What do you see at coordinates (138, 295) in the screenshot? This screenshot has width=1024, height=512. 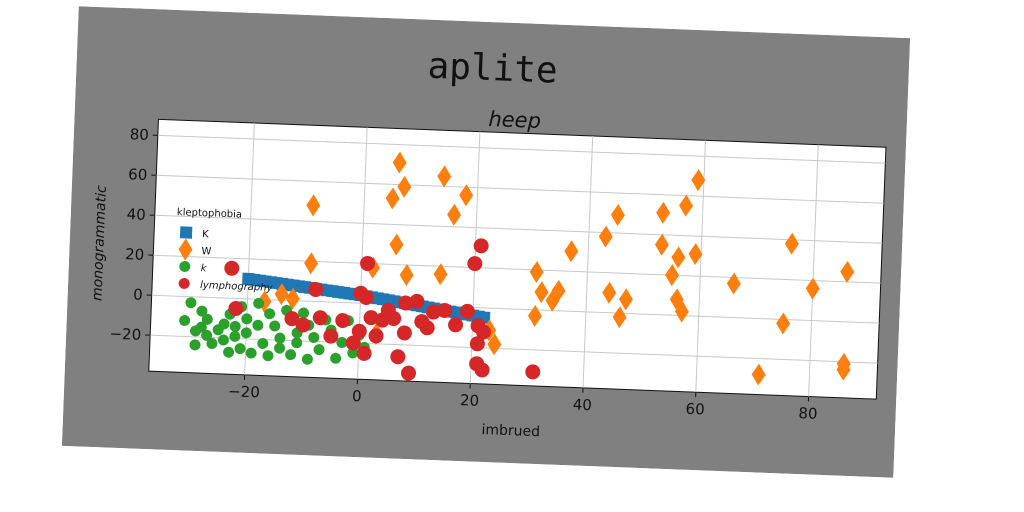 I see `y-tick-label: 0` at bounding box center [138, 295].